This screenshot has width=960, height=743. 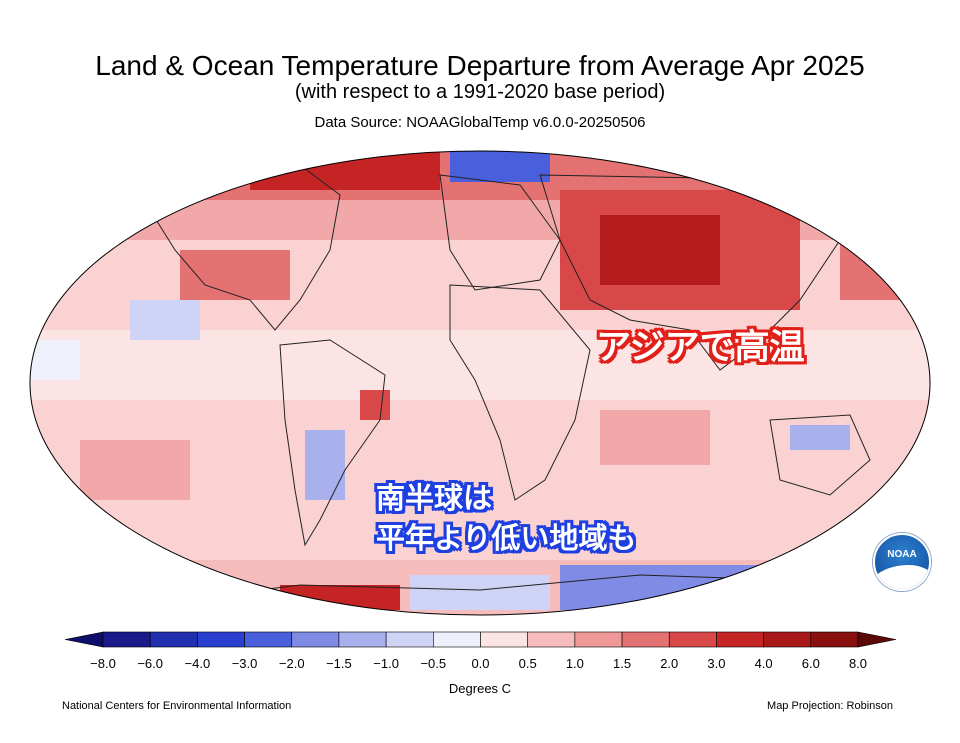 I want to click on colorbar-tick-label: 3.0, so click(x=716, y=663).